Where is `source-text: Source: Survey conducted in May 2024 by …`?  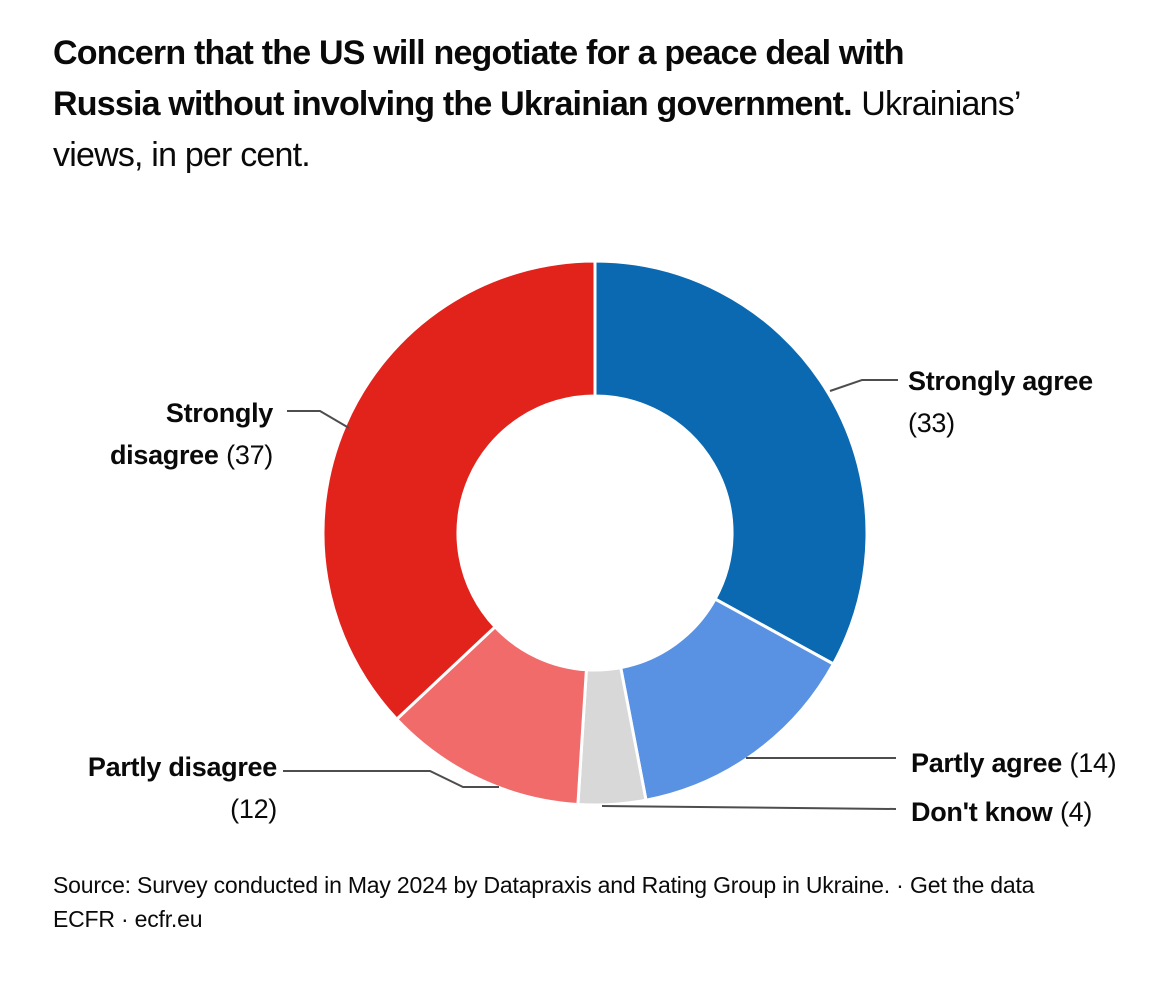 source-text: Source: Survey conducted in May 2024 by … is located at coordinates (478, 885).